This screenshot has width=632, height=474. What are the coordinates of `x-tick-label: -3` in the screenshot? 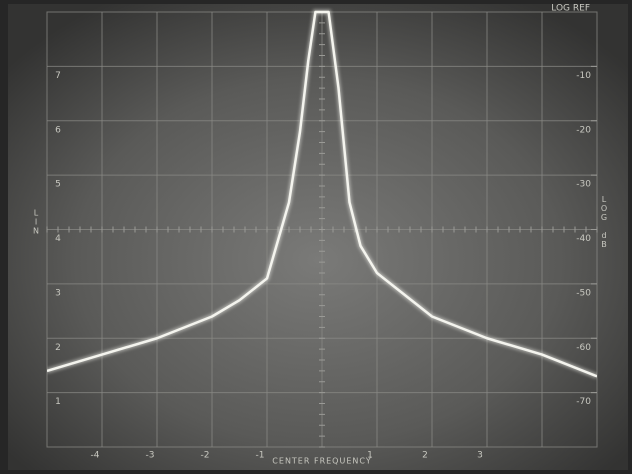 It's located at (150, 456).